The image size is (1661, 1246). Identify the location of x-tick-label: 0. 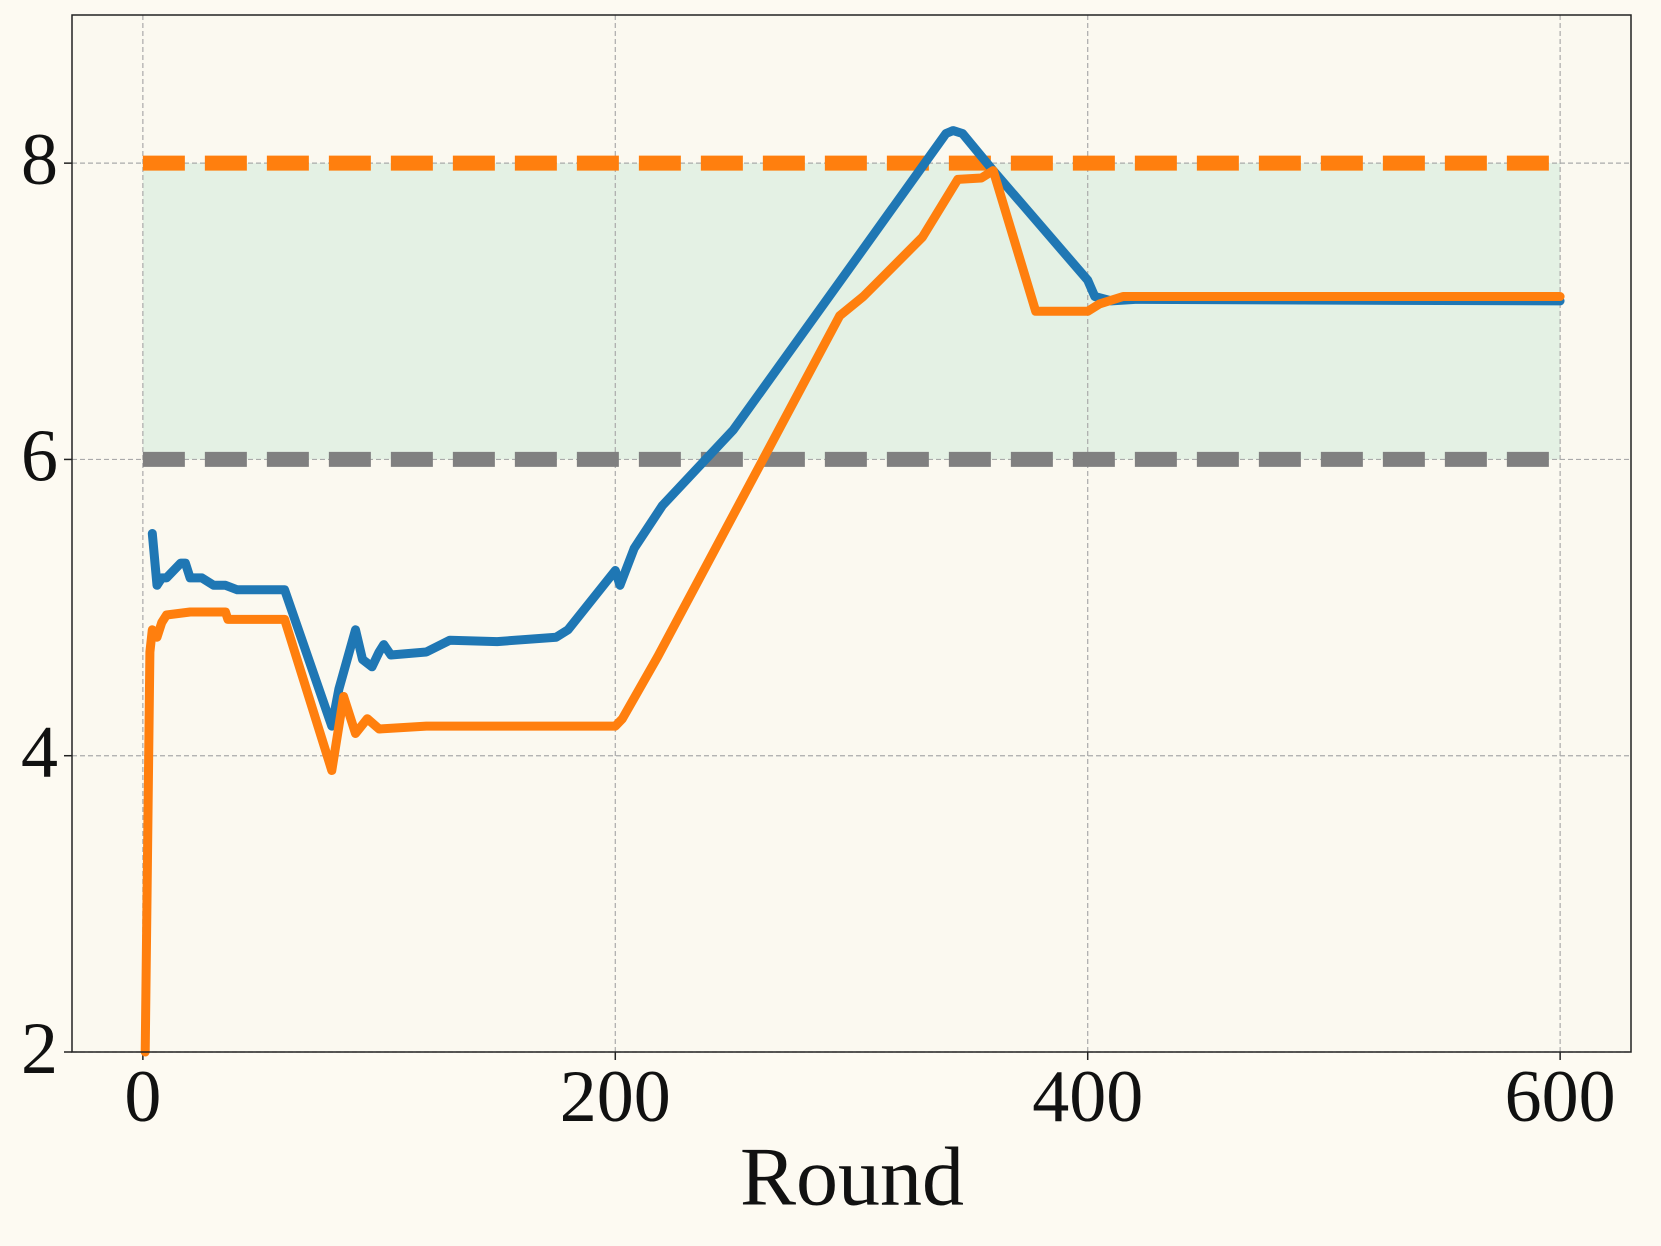
(142, 1097).